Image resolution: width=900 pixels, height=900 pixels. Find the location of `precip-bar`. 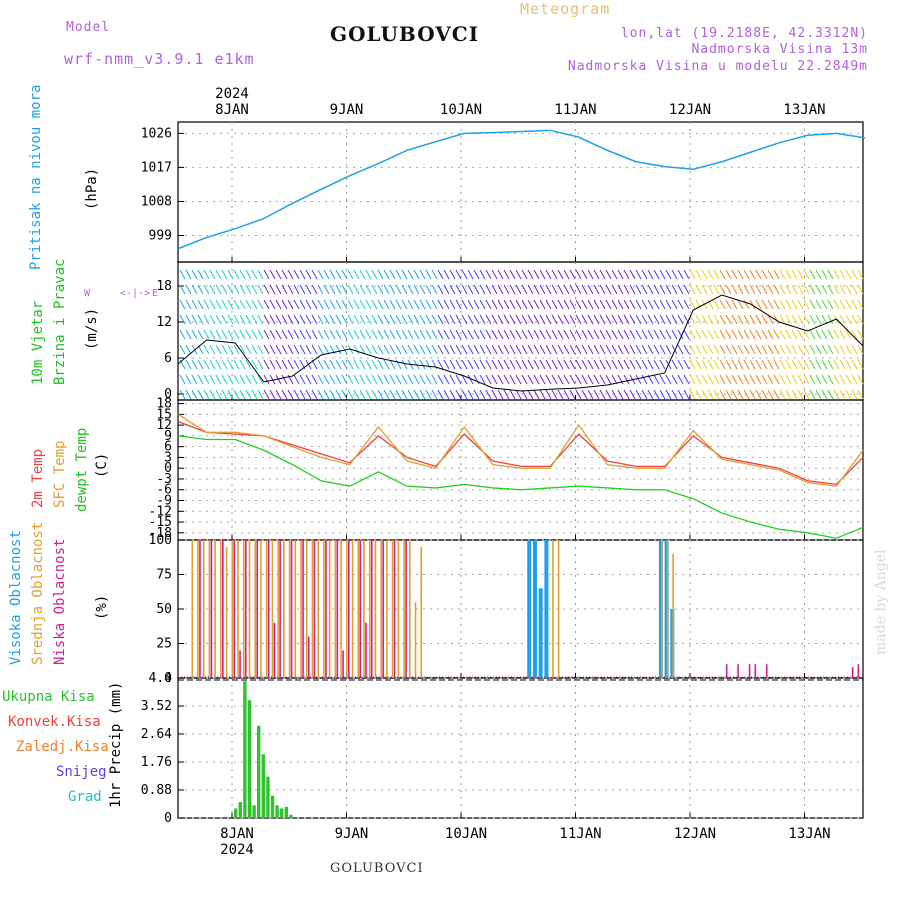

precip-bar is located at coordinates (249, 759).